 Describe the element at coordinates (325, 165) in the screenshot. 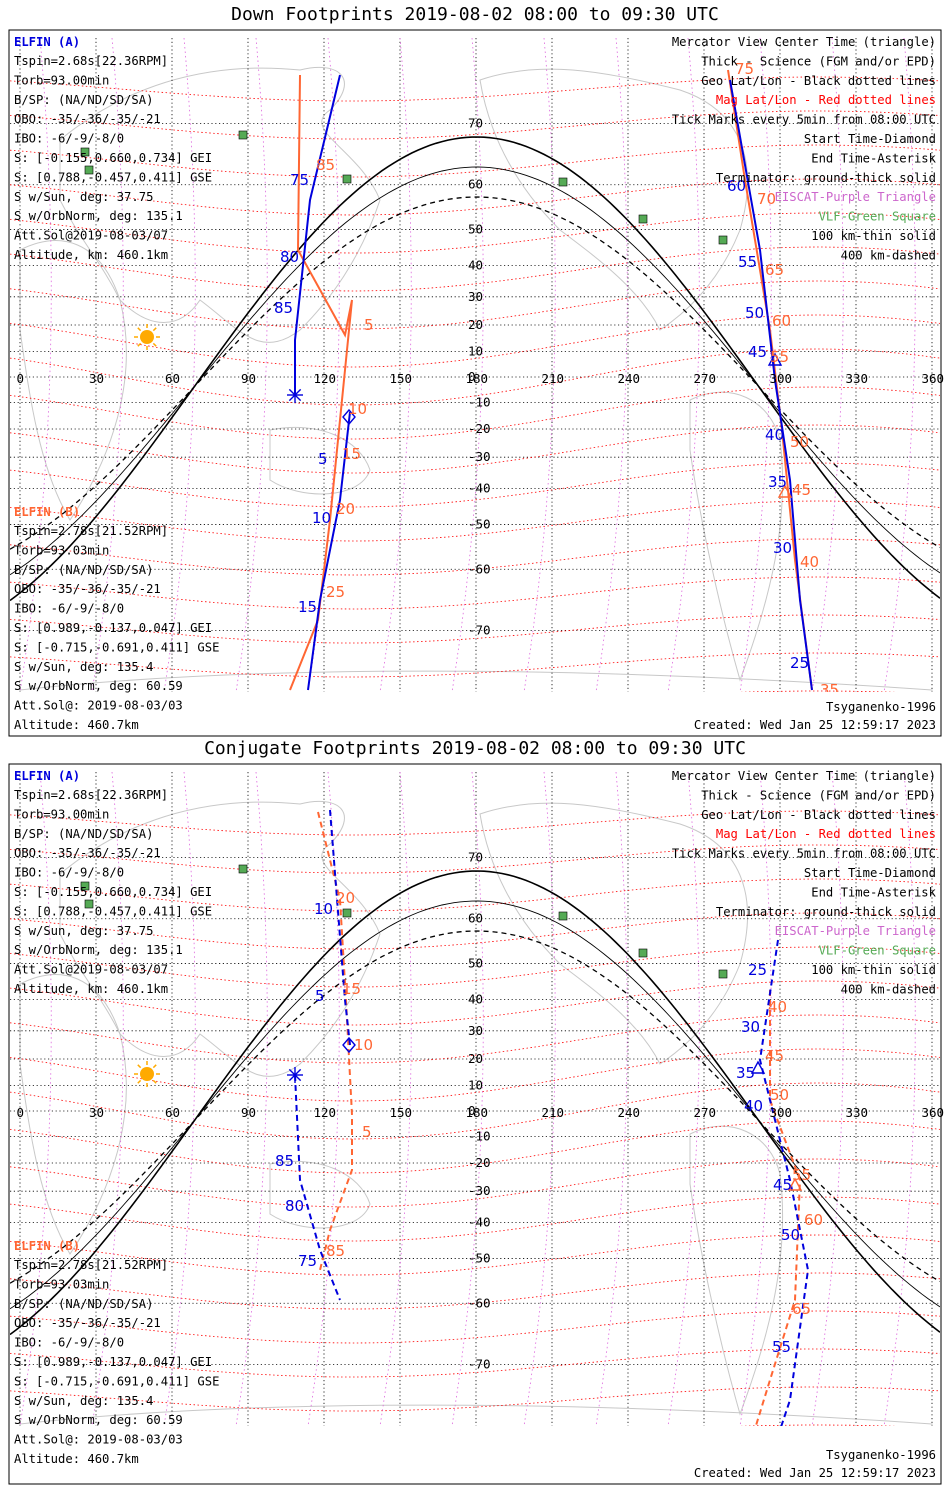

I see `elfin-b-tick-label: 85` at that location.